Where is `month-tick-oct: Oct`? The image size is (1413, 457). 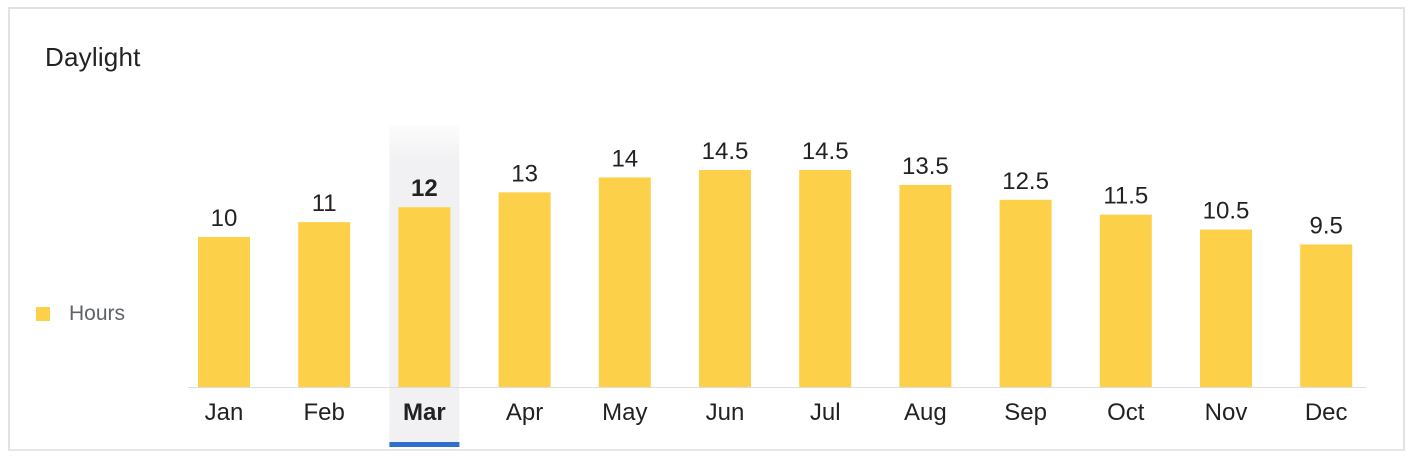 month-tick-oct: Oct is located at coordinates (1126, 412).